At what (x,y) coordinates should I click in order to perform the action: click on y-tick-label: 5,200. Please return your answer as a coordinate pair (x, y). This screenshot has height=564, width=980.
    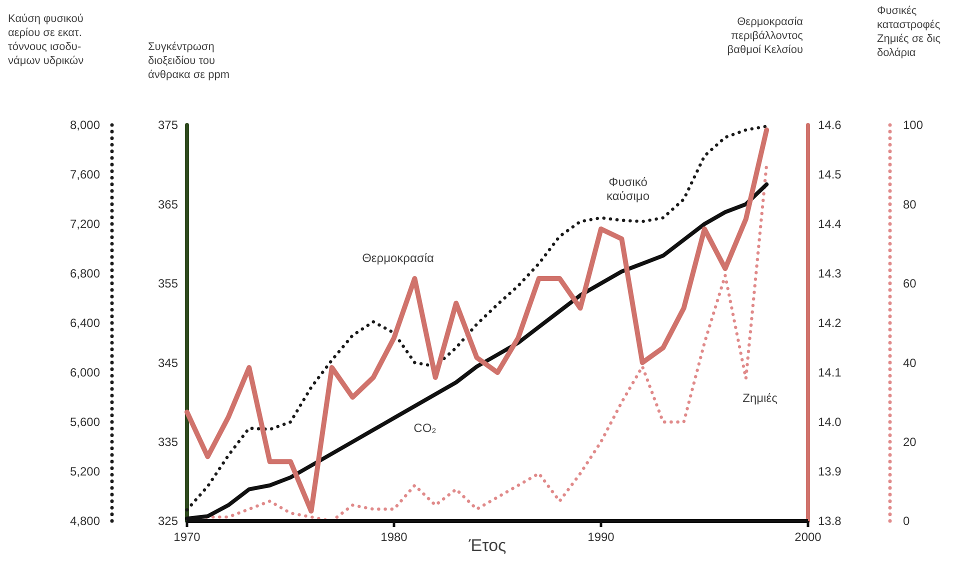
    Looking at the image, I should click on (85, 471).